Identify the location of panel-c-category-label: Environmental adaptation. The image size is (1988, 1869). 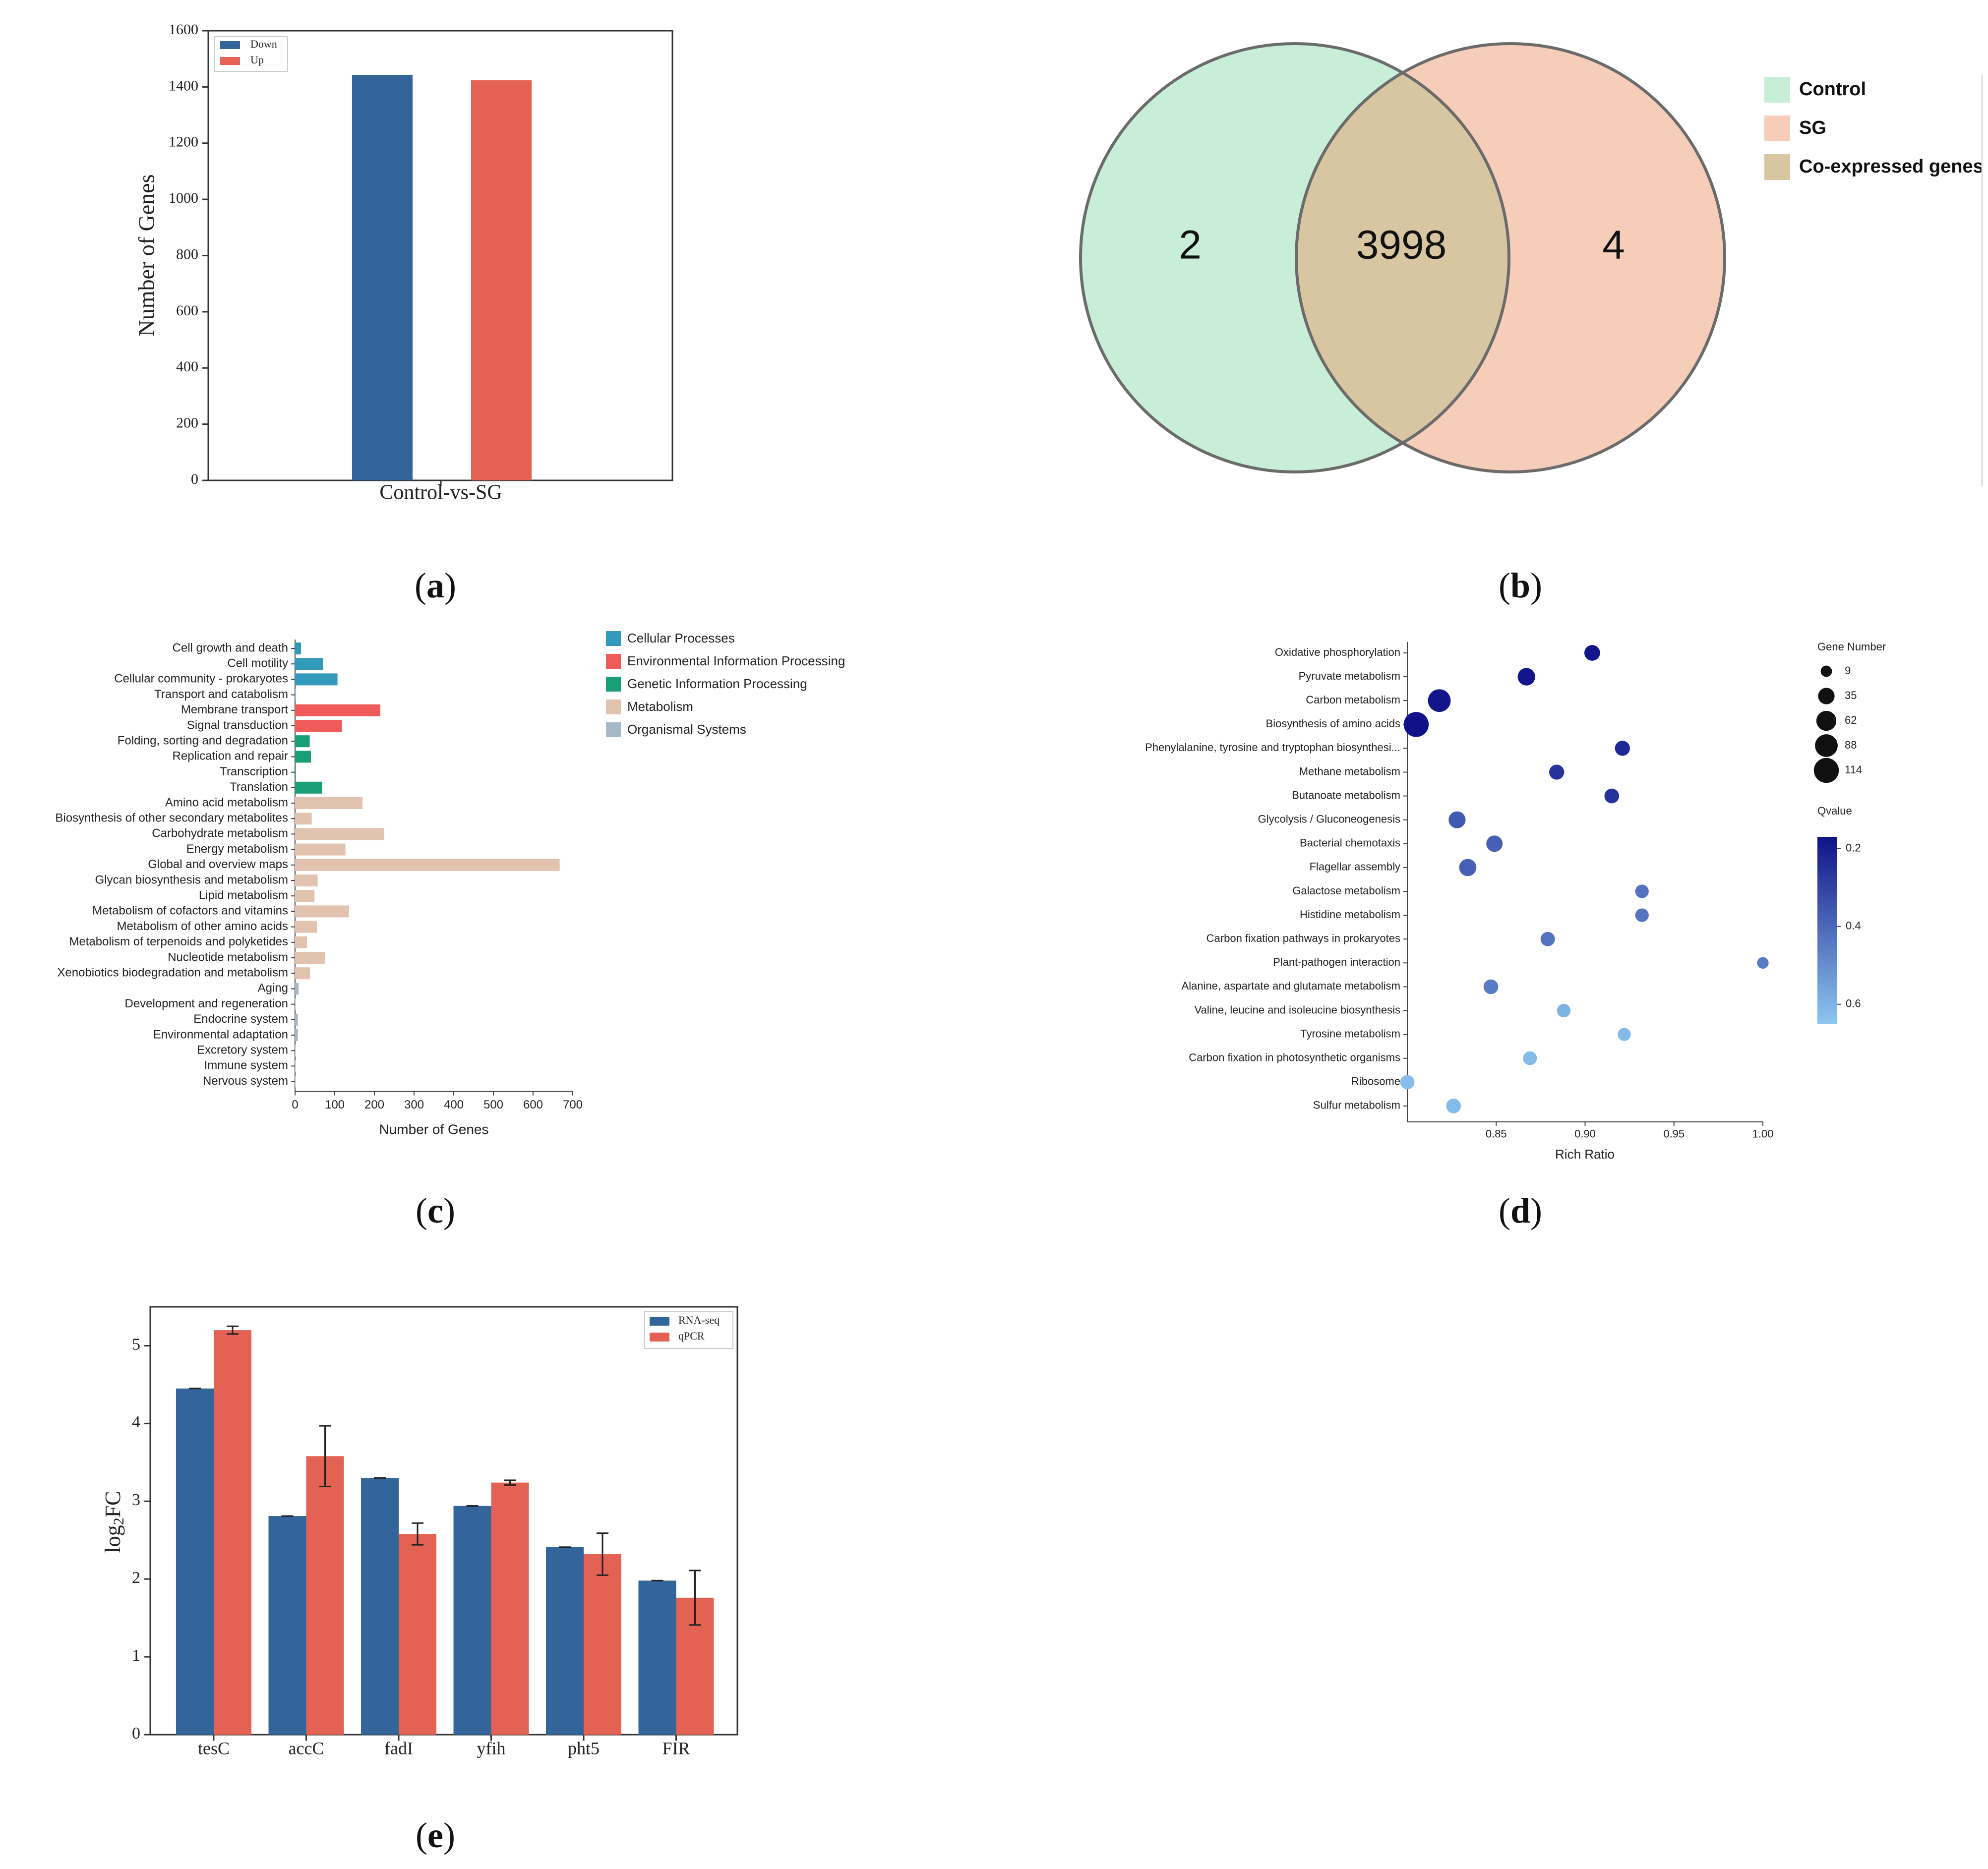
(220, 1034).